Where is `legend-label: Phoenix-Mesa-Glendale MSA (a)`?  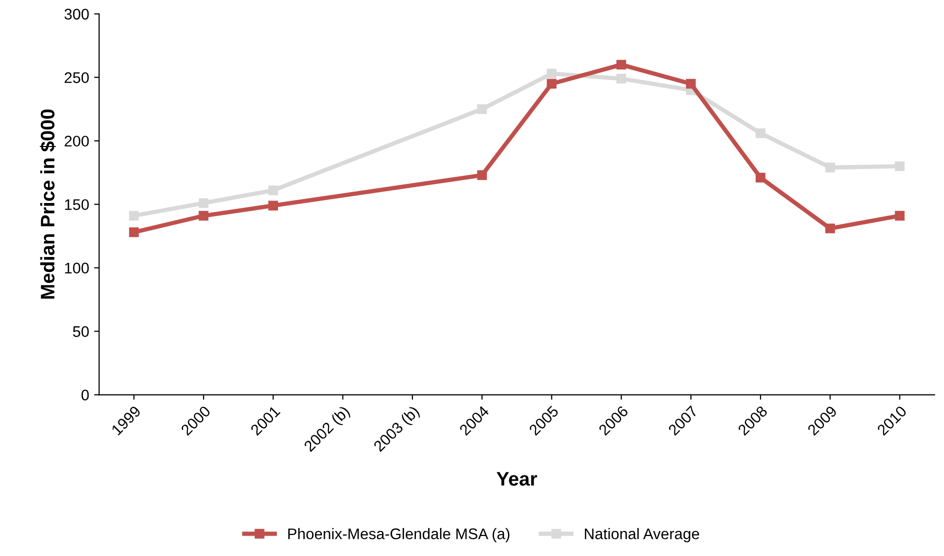
legend-label: Phoenix-Mesa-Glendale MSA (a) is located at coordinates (399, 535).